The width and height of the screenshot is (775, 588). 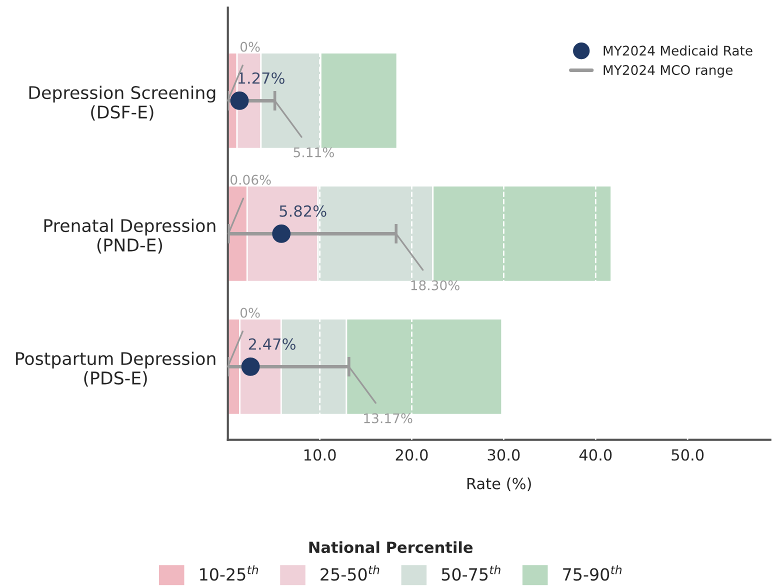 What do you see at coordinates (595, 455) in the screenshot?
I see `x-tick-label: 40.0` at bounding box center [595, 455].